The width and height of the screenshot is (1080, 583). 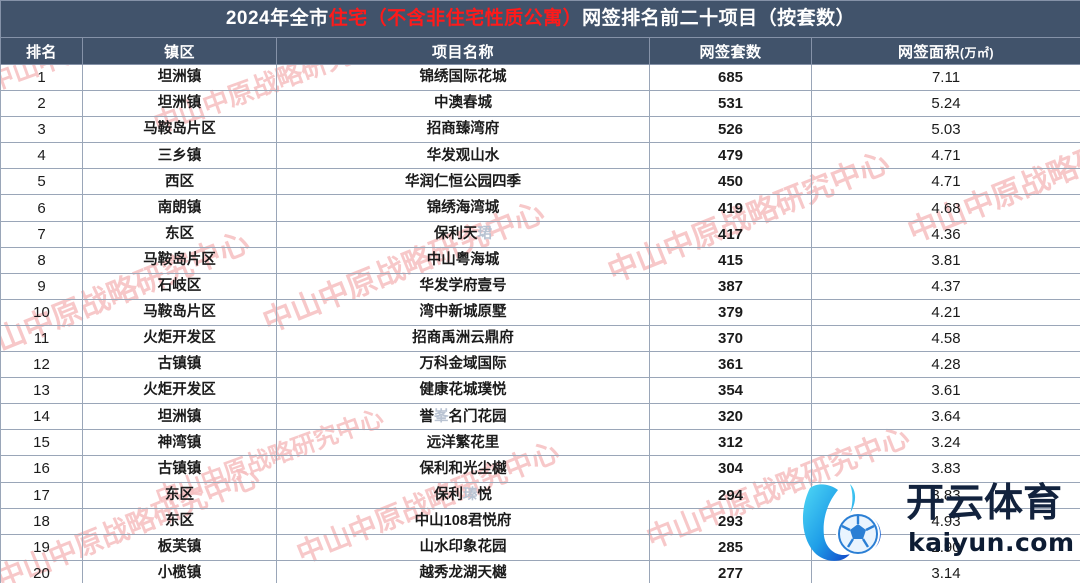 What do you see at coordinates (463, 521) in the screenshot?
I see `cell-project: 中山108君悦府` at bounding box center [463, 521].